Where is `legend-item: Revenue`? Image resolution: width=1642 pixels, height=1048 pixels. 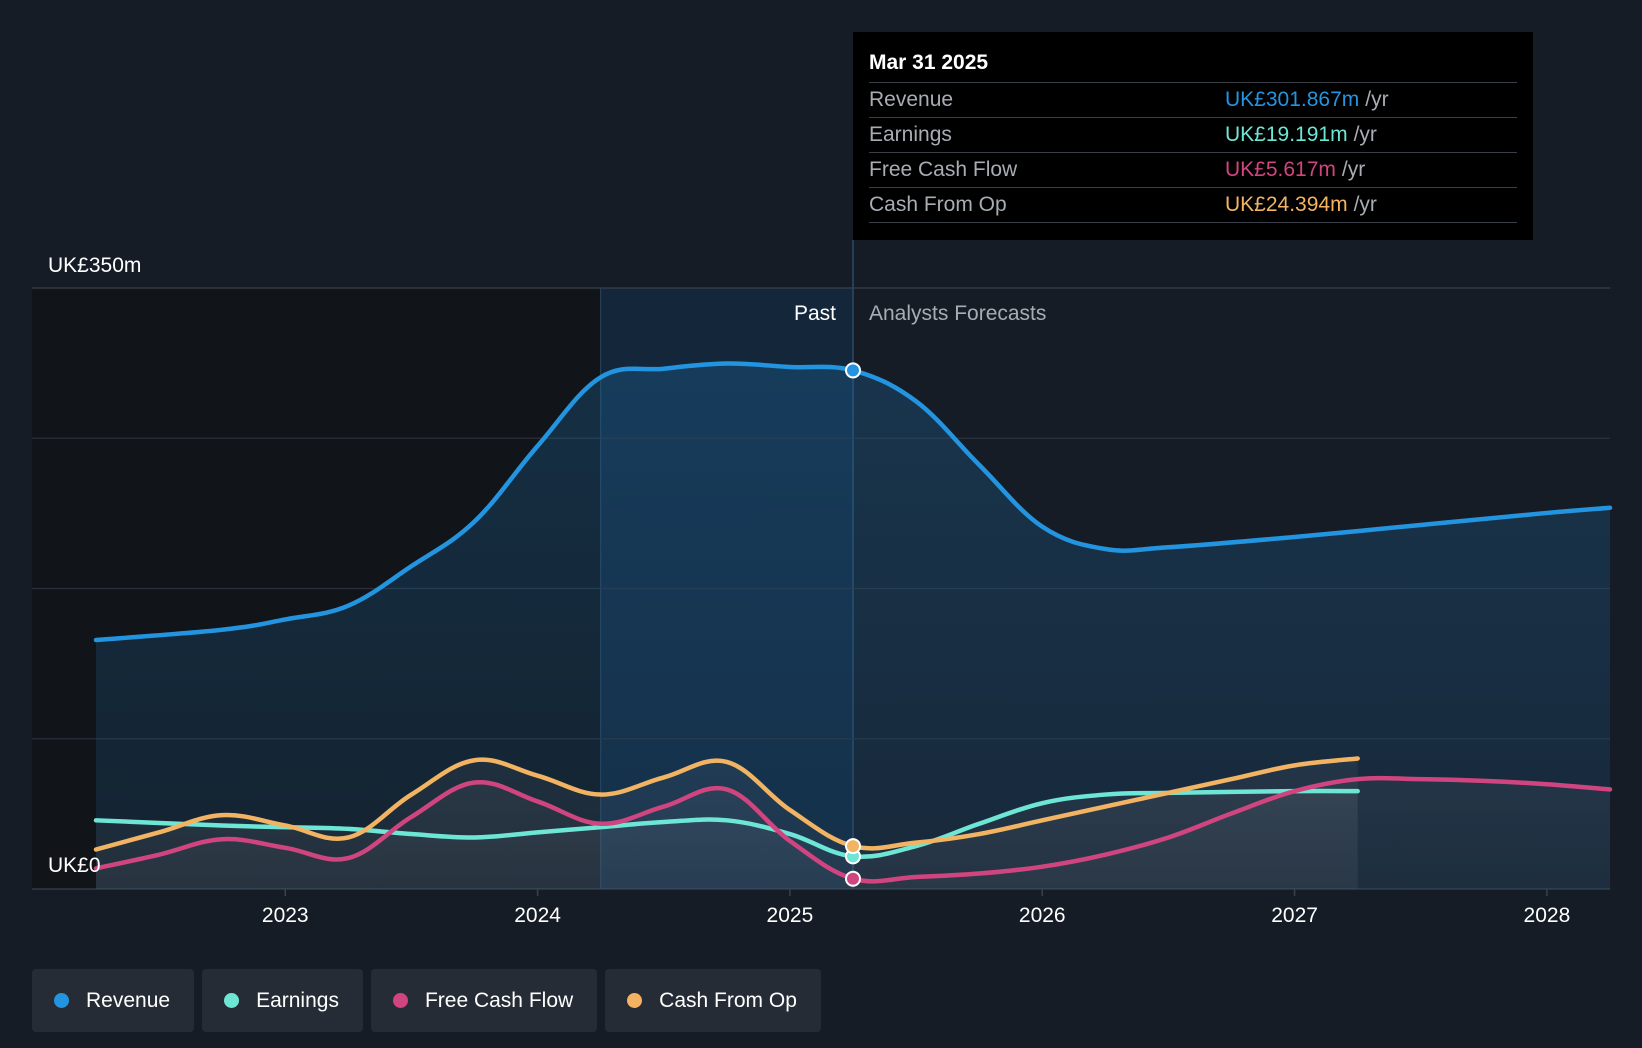 legend-item: Revenue is located at coordinates (113, 1000).